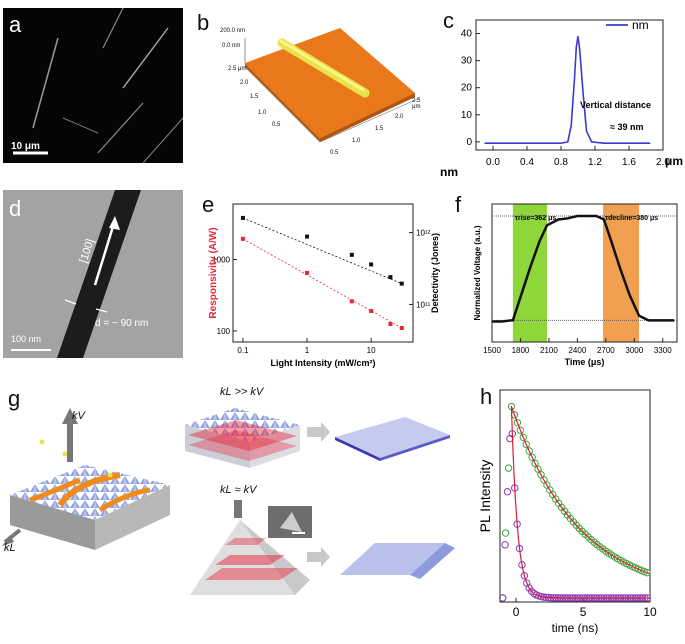  What do you see at coordinates (448, 20) in the screenshot?
I see `panel-c-label: c` at bounding box center [448, 20].